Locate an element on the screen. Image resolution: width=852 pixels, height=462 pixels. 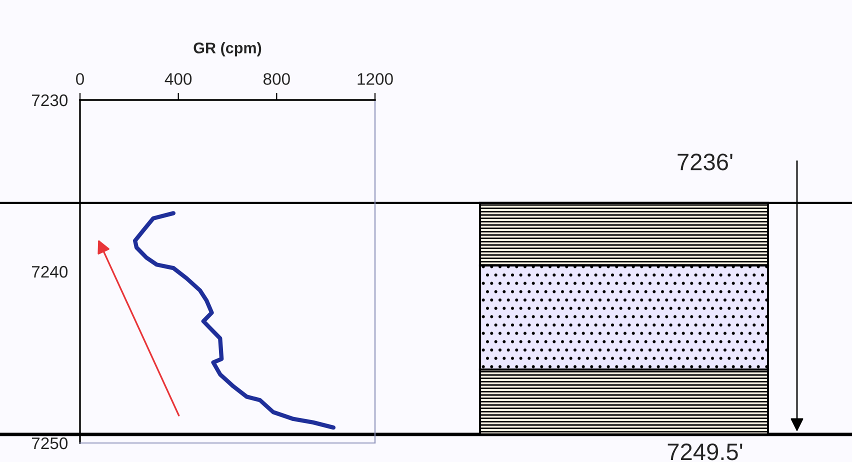
y-tick-label: 7250 is located at coordinates (50, 443).